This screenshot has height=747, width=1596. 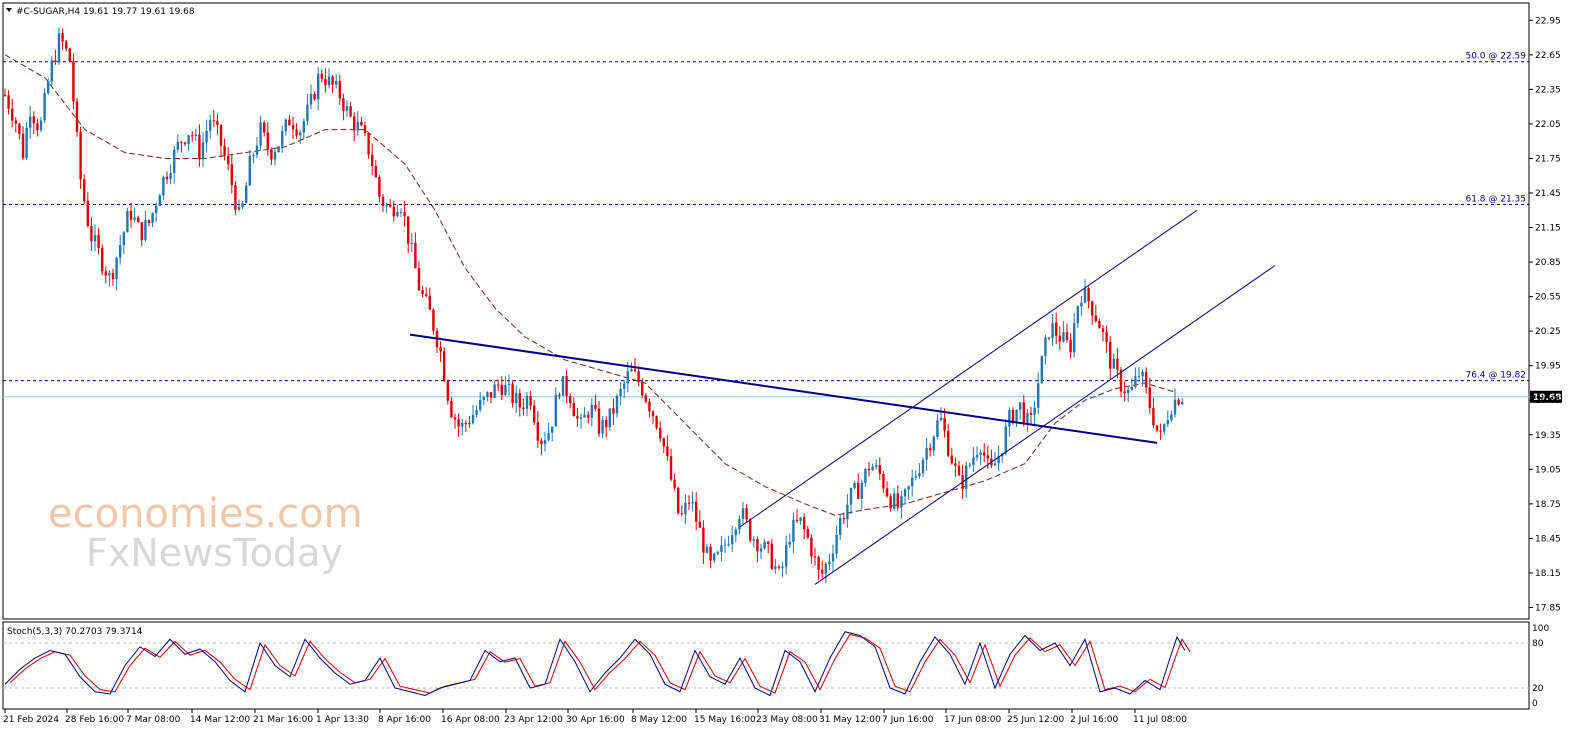 What do you see at coordinates (766, 665) in the screenshot?
I see `stoch-panel-frame` at bounding box center [766, 665].